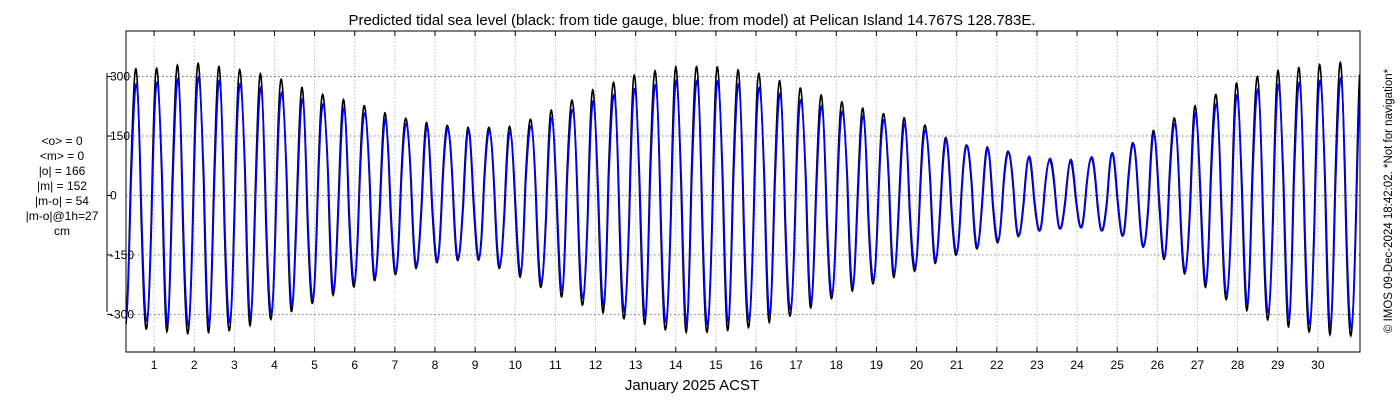 The image size is (1400, 400). I want to click on stats-line: <o> = 0, so click(61, 141).